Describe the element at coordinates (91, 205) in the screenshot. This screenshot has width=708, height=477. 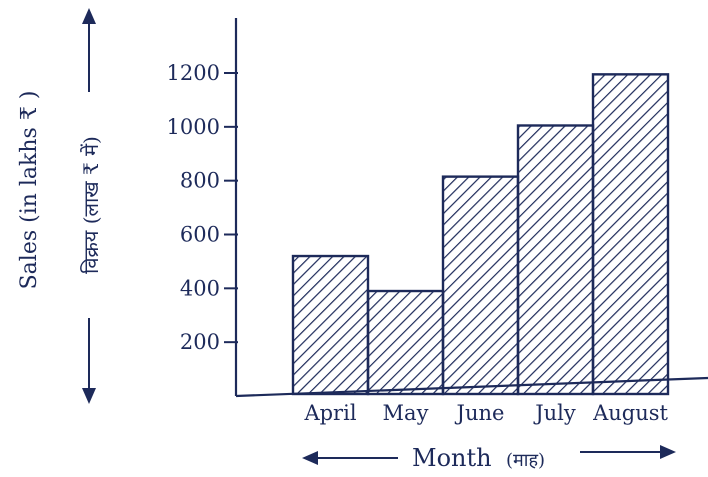
I see `y-axis-label-hindi: विक्रय (लाख ₹ में)` at that location.